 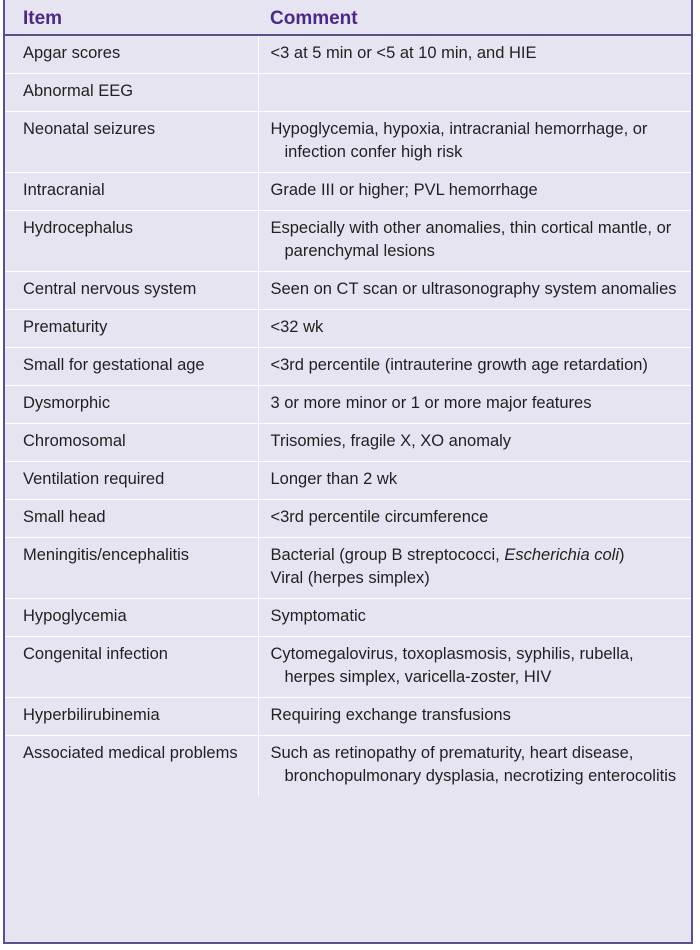 I want to click on header-comment: Comment, so click(x=474, y=18).